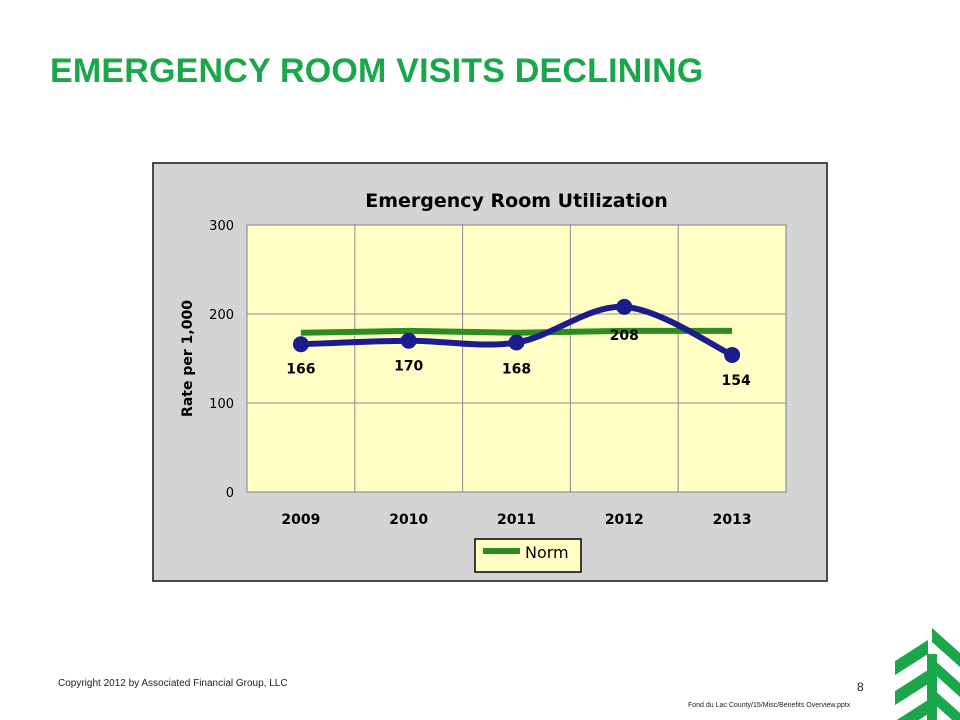 The image size is (960, 720). I want to click on y-tick-label: 200, so click(221, 315).